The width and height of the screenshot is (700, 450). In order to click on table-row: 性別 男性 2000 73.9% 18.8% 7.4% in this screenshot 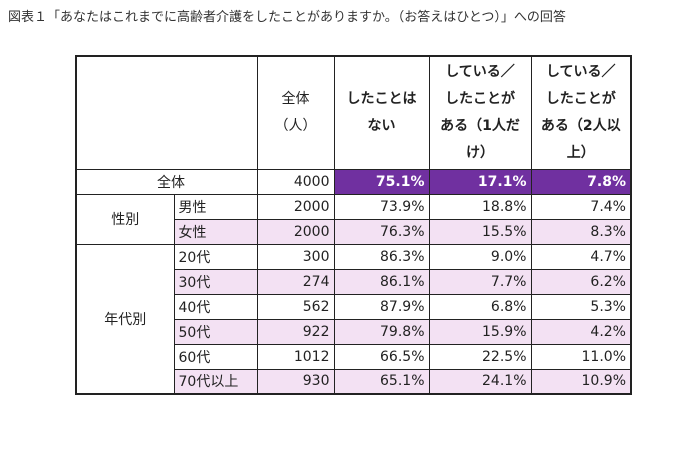, I will do `click(353, 219)`.